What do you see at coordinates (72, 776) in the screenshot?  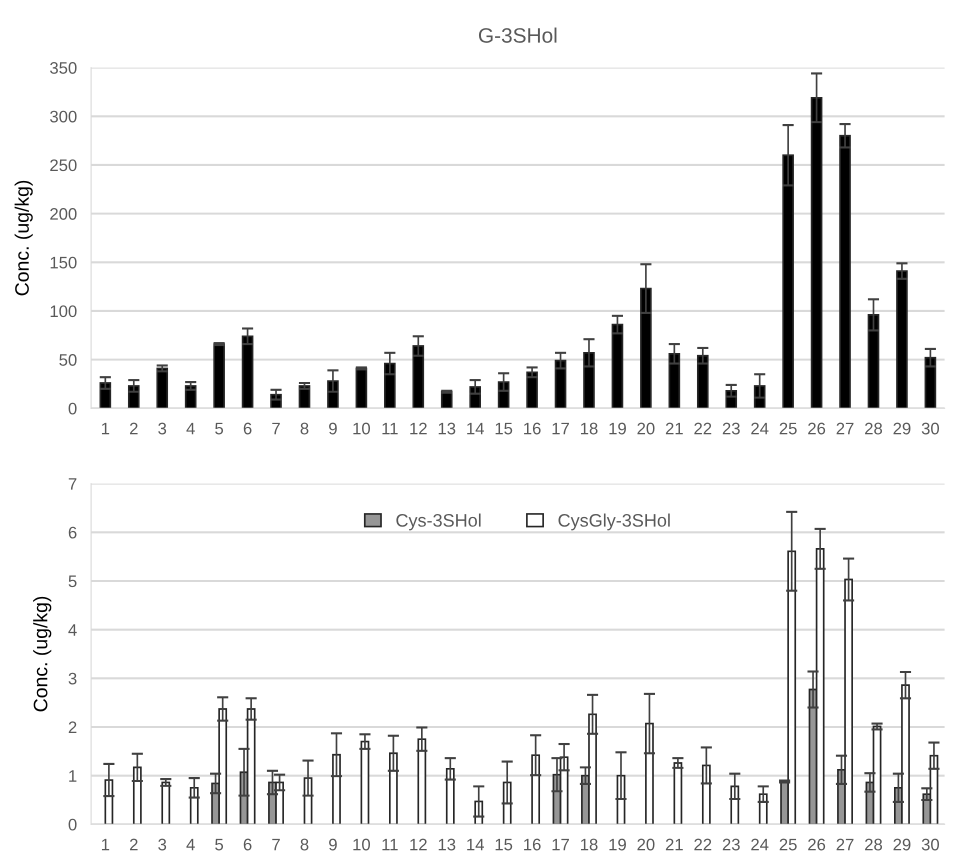 I see `y-tick-label: 1` at bounding box center [72, 776].